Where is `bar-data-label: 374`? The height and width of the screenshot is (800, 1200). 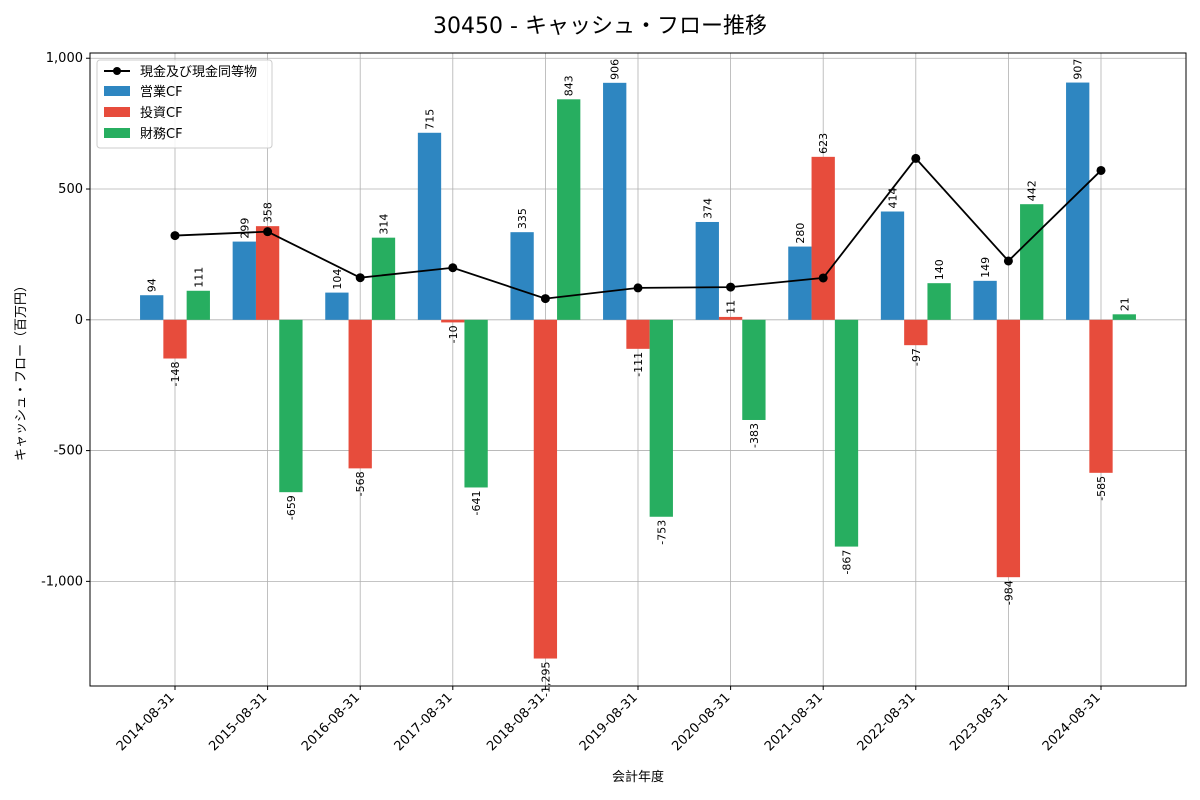 bar-data-label: 374 is located at coordinates (707, 208).